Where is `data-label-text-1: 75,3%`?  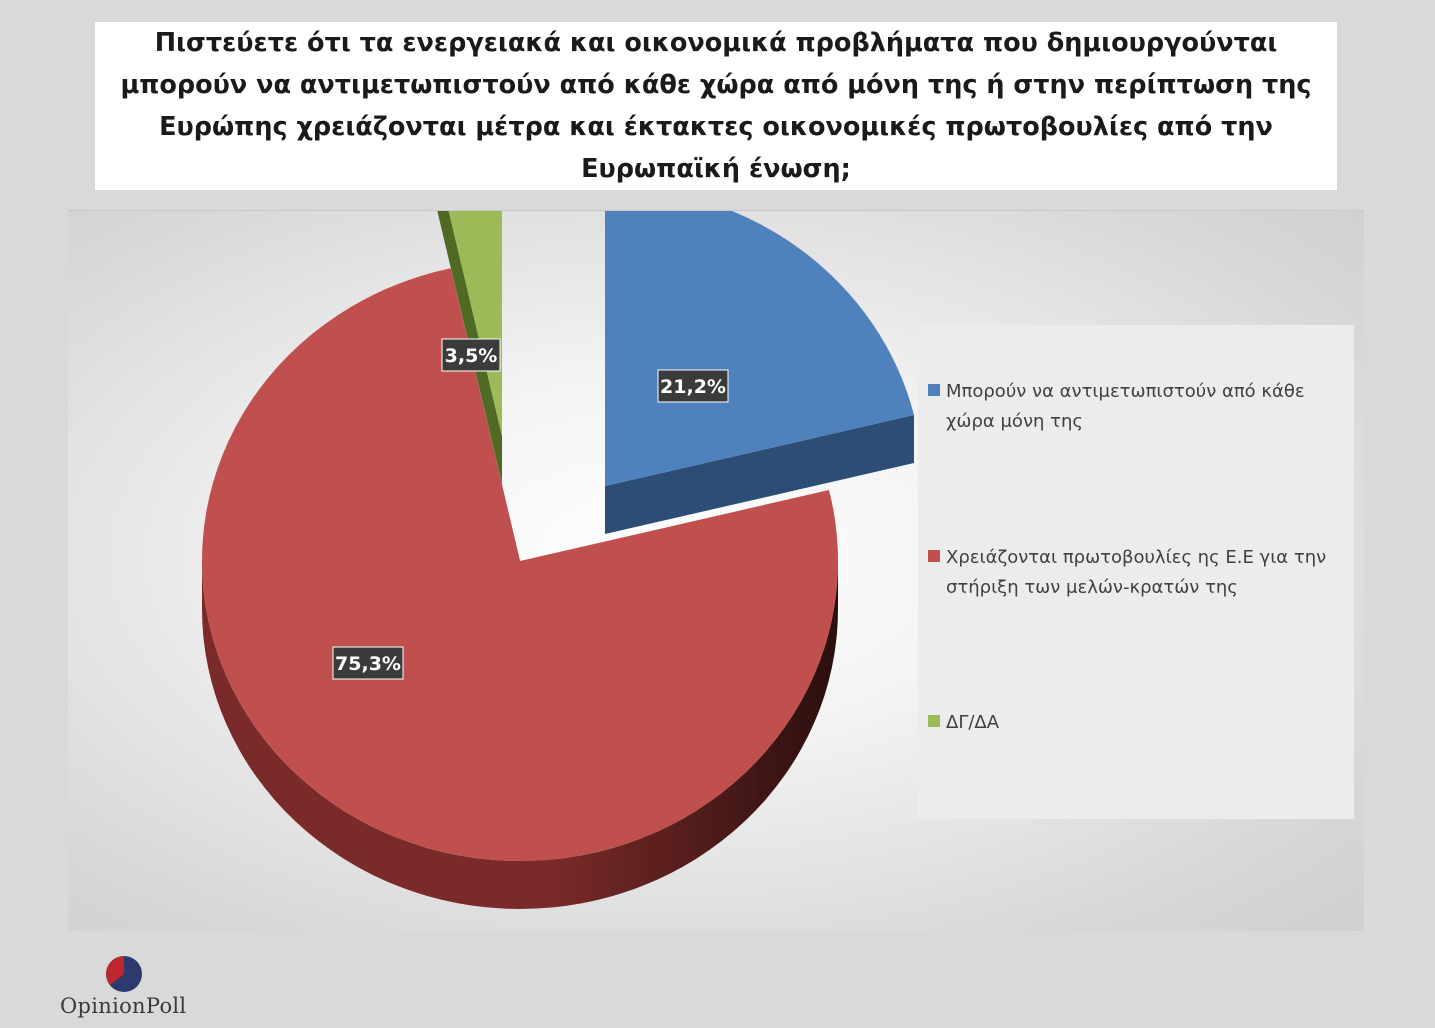 data-label-text-1: 75,3% is located at coordinates (368, 664).